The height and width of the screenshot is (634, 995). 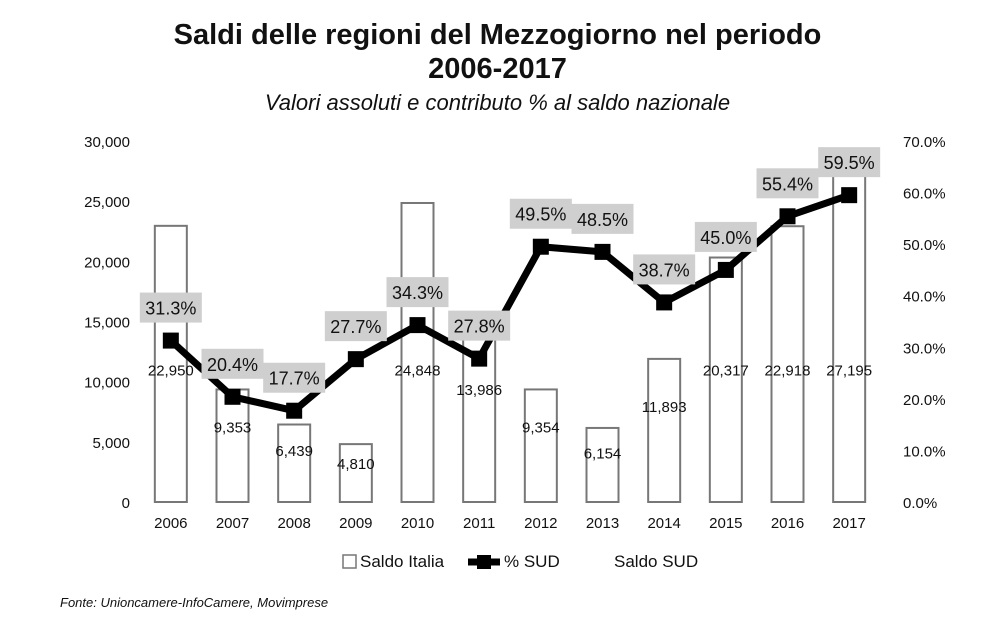 I want to click on bar-data-label: 22,950, so click(x=171, y=370).